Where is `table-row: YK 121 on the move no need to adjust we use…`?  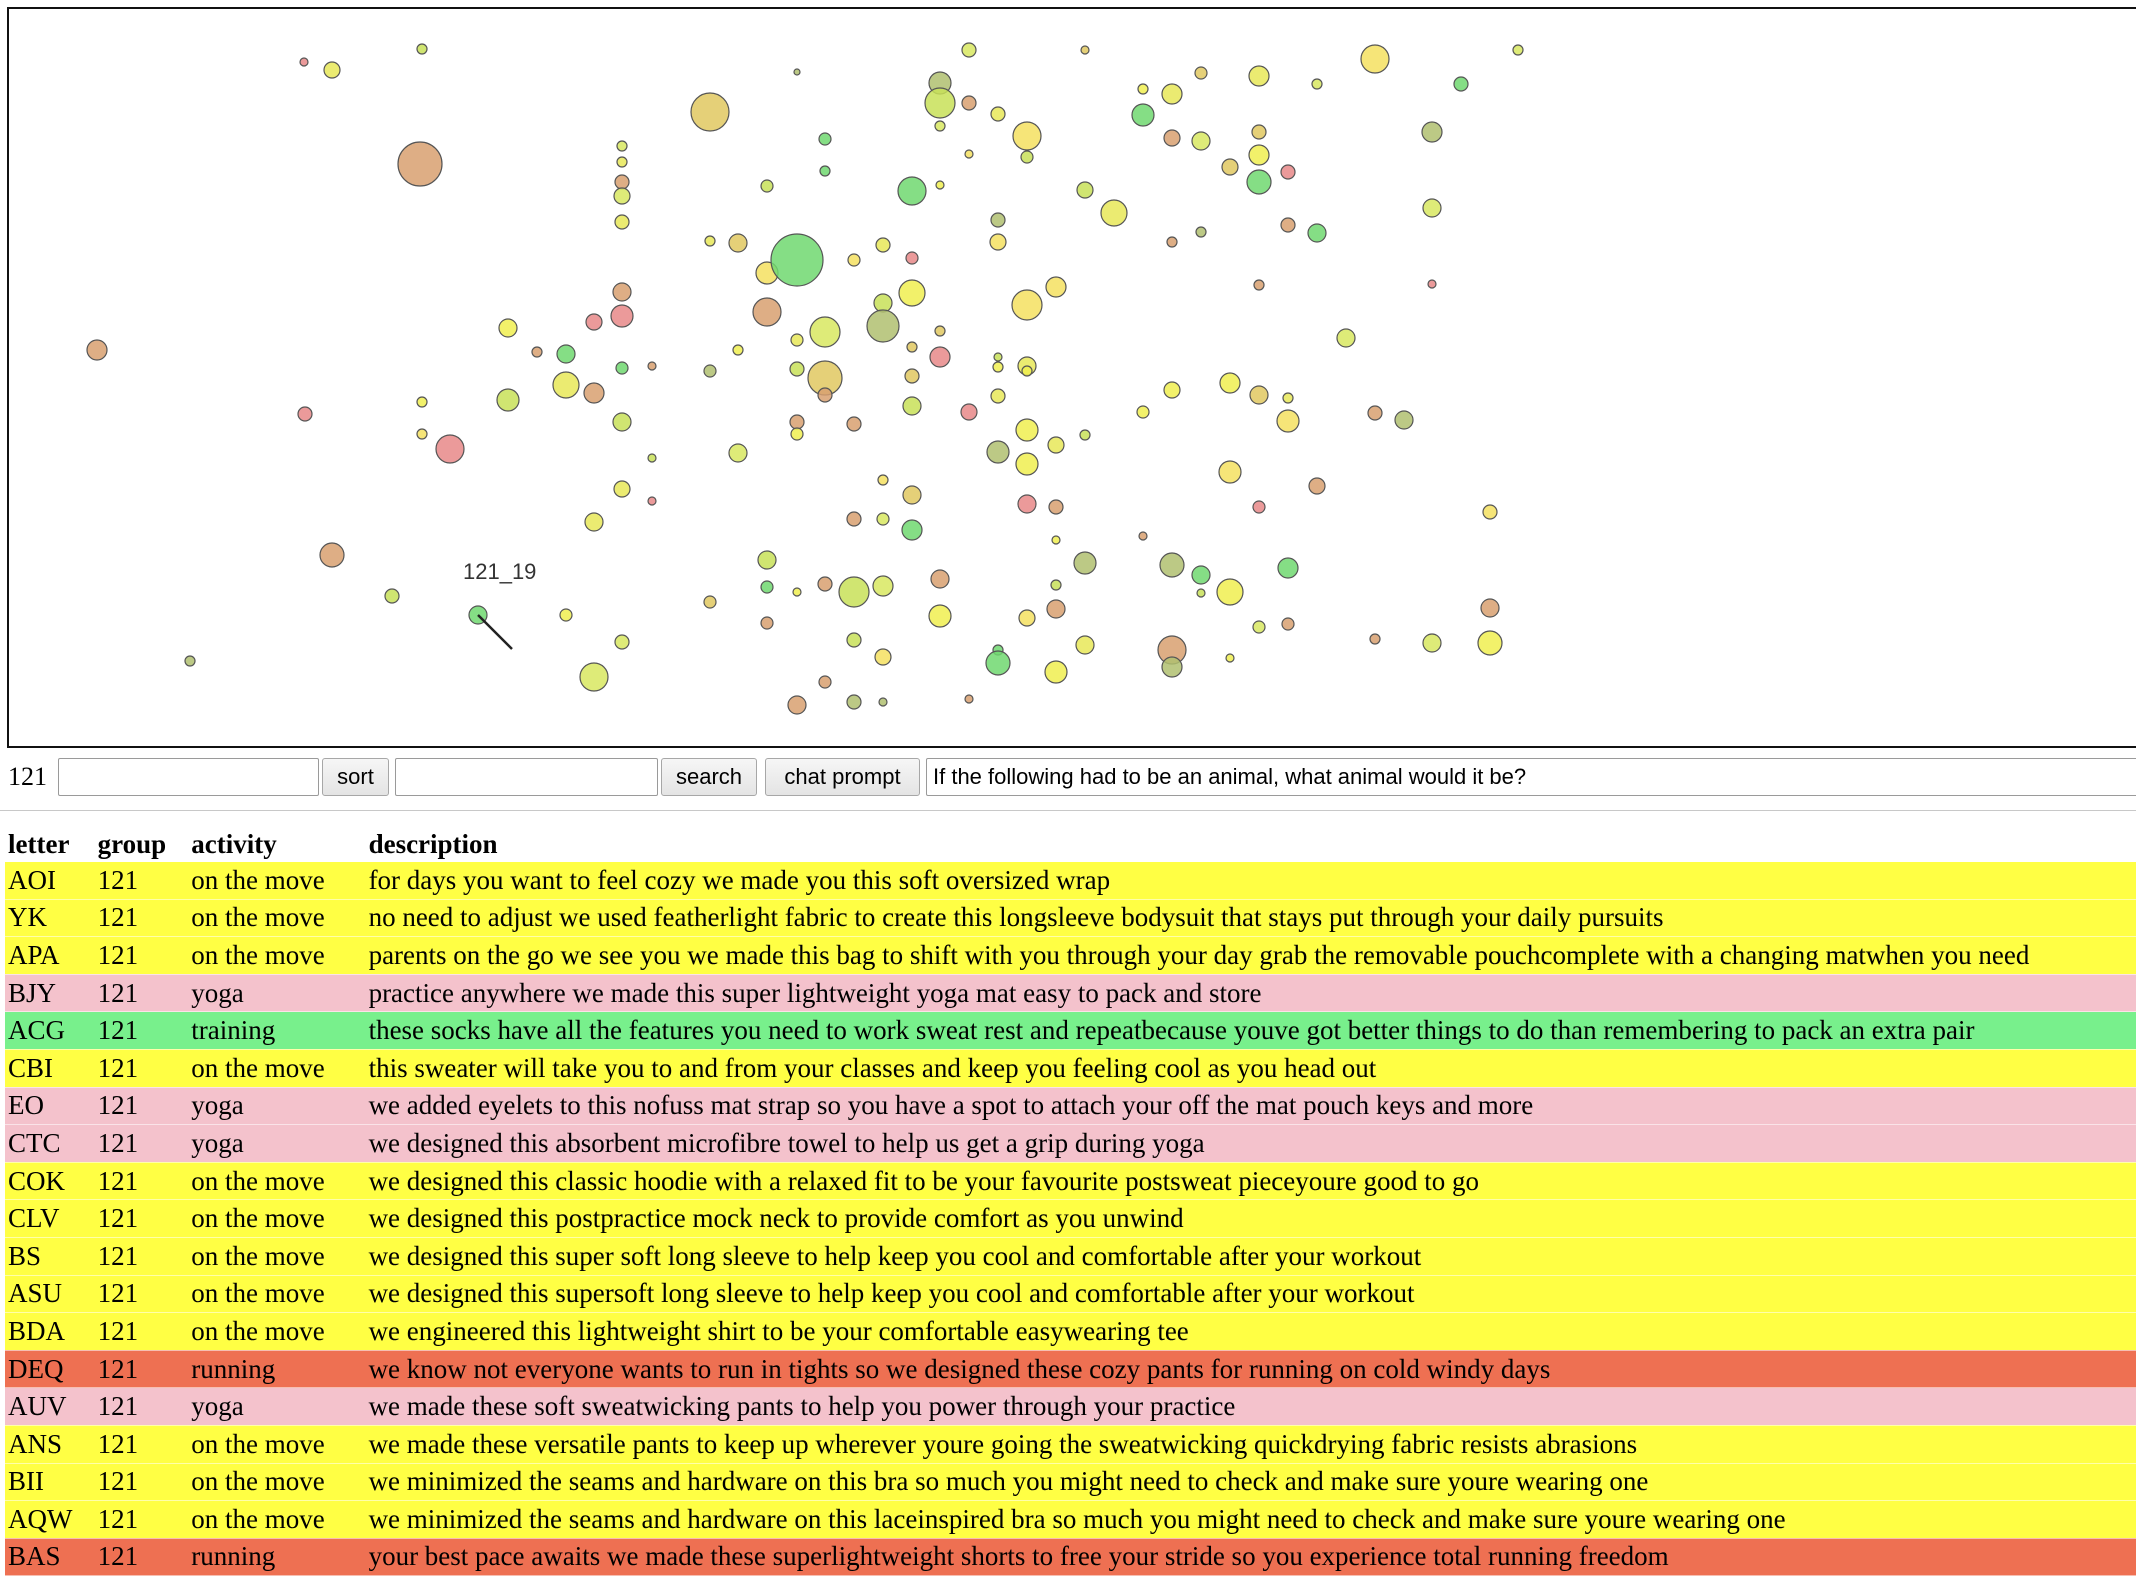
table-row: YK 121 on the move no need to adjust we use… is located at coordinates (1070, 918).